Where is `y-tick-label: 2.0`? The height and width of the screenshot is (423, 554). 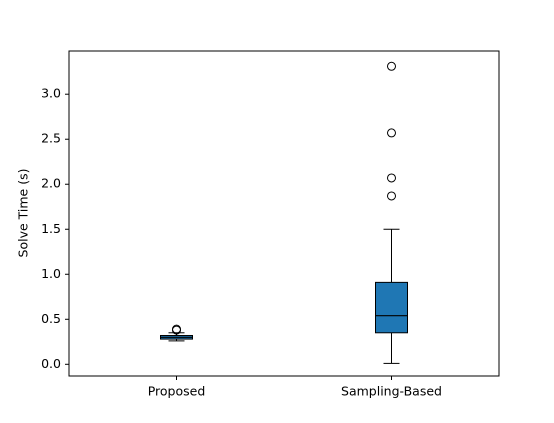
y-tick-label: 2.0 is located at coordinates (51, 183).